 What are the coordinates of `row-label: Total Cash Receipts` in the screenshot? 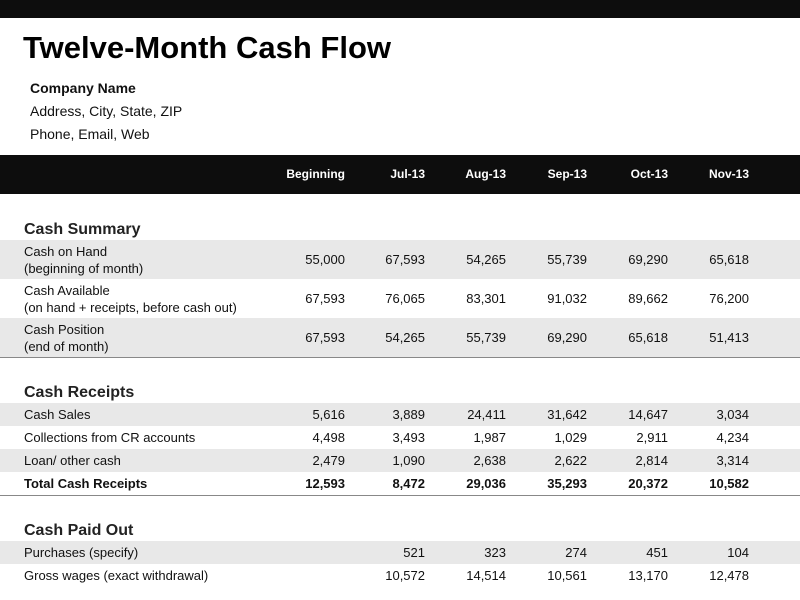 It's located at (85, 483).